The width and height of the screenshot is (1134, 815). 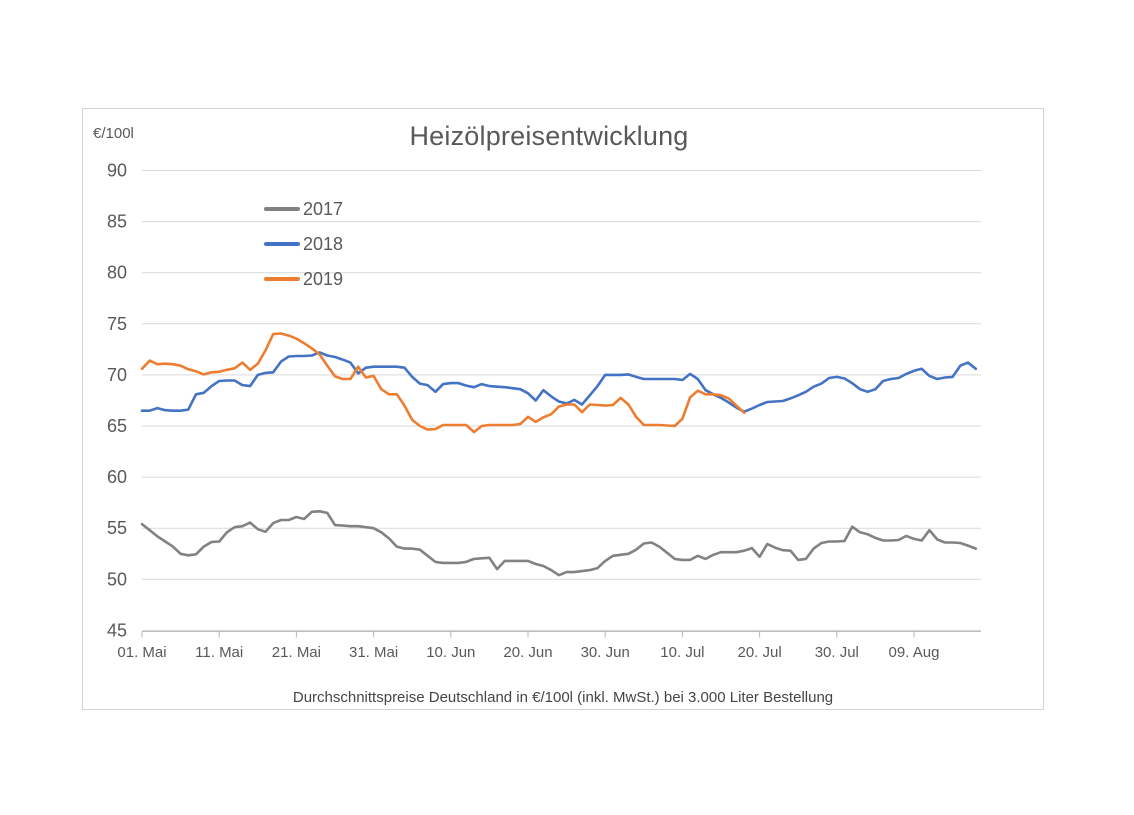 What do you see at coordinates (759, 652) in the screenshot?
I see `x-axis-tick-label: 20. Jul` at bounding box center [759, 652].